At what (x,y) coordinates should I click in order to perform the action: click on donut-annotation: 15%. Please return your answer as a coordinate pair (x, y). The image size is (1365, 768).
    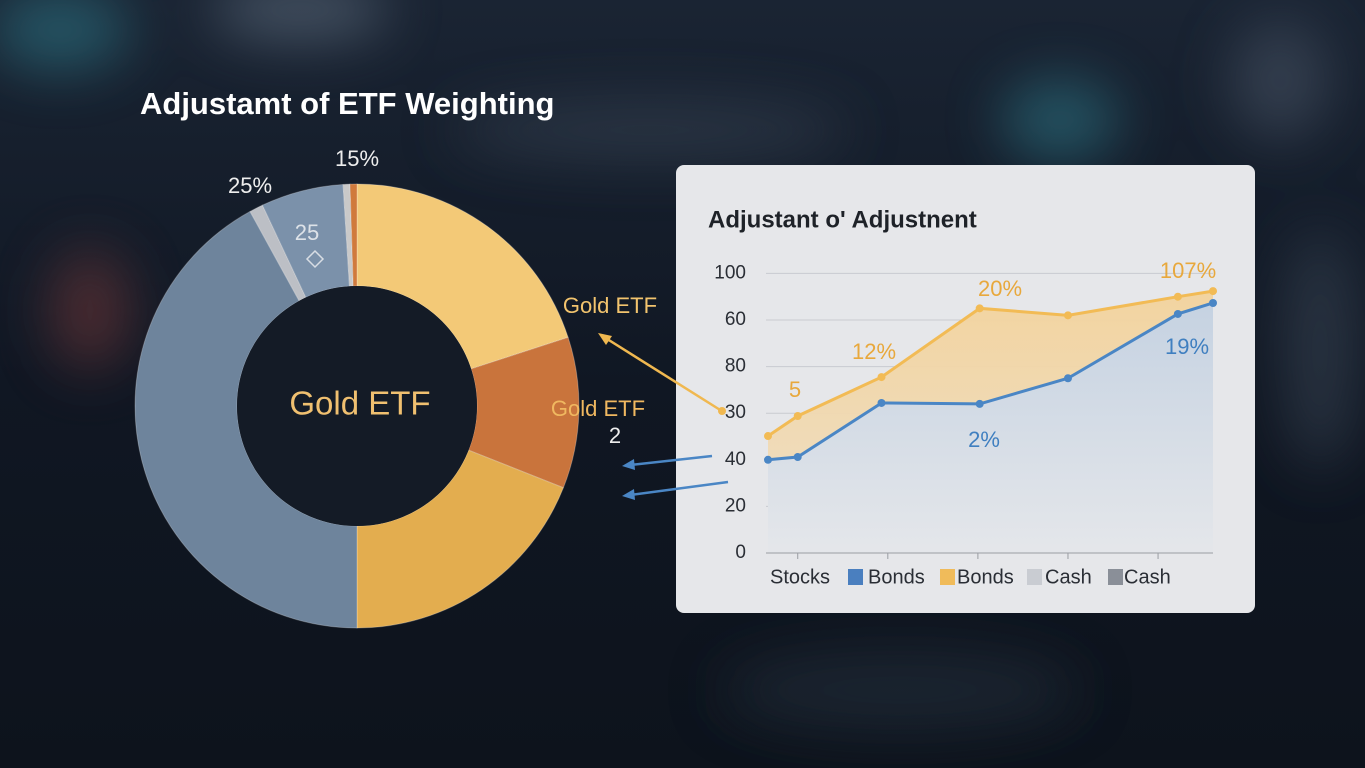
    Looking at the image, I should click on (357, 158).